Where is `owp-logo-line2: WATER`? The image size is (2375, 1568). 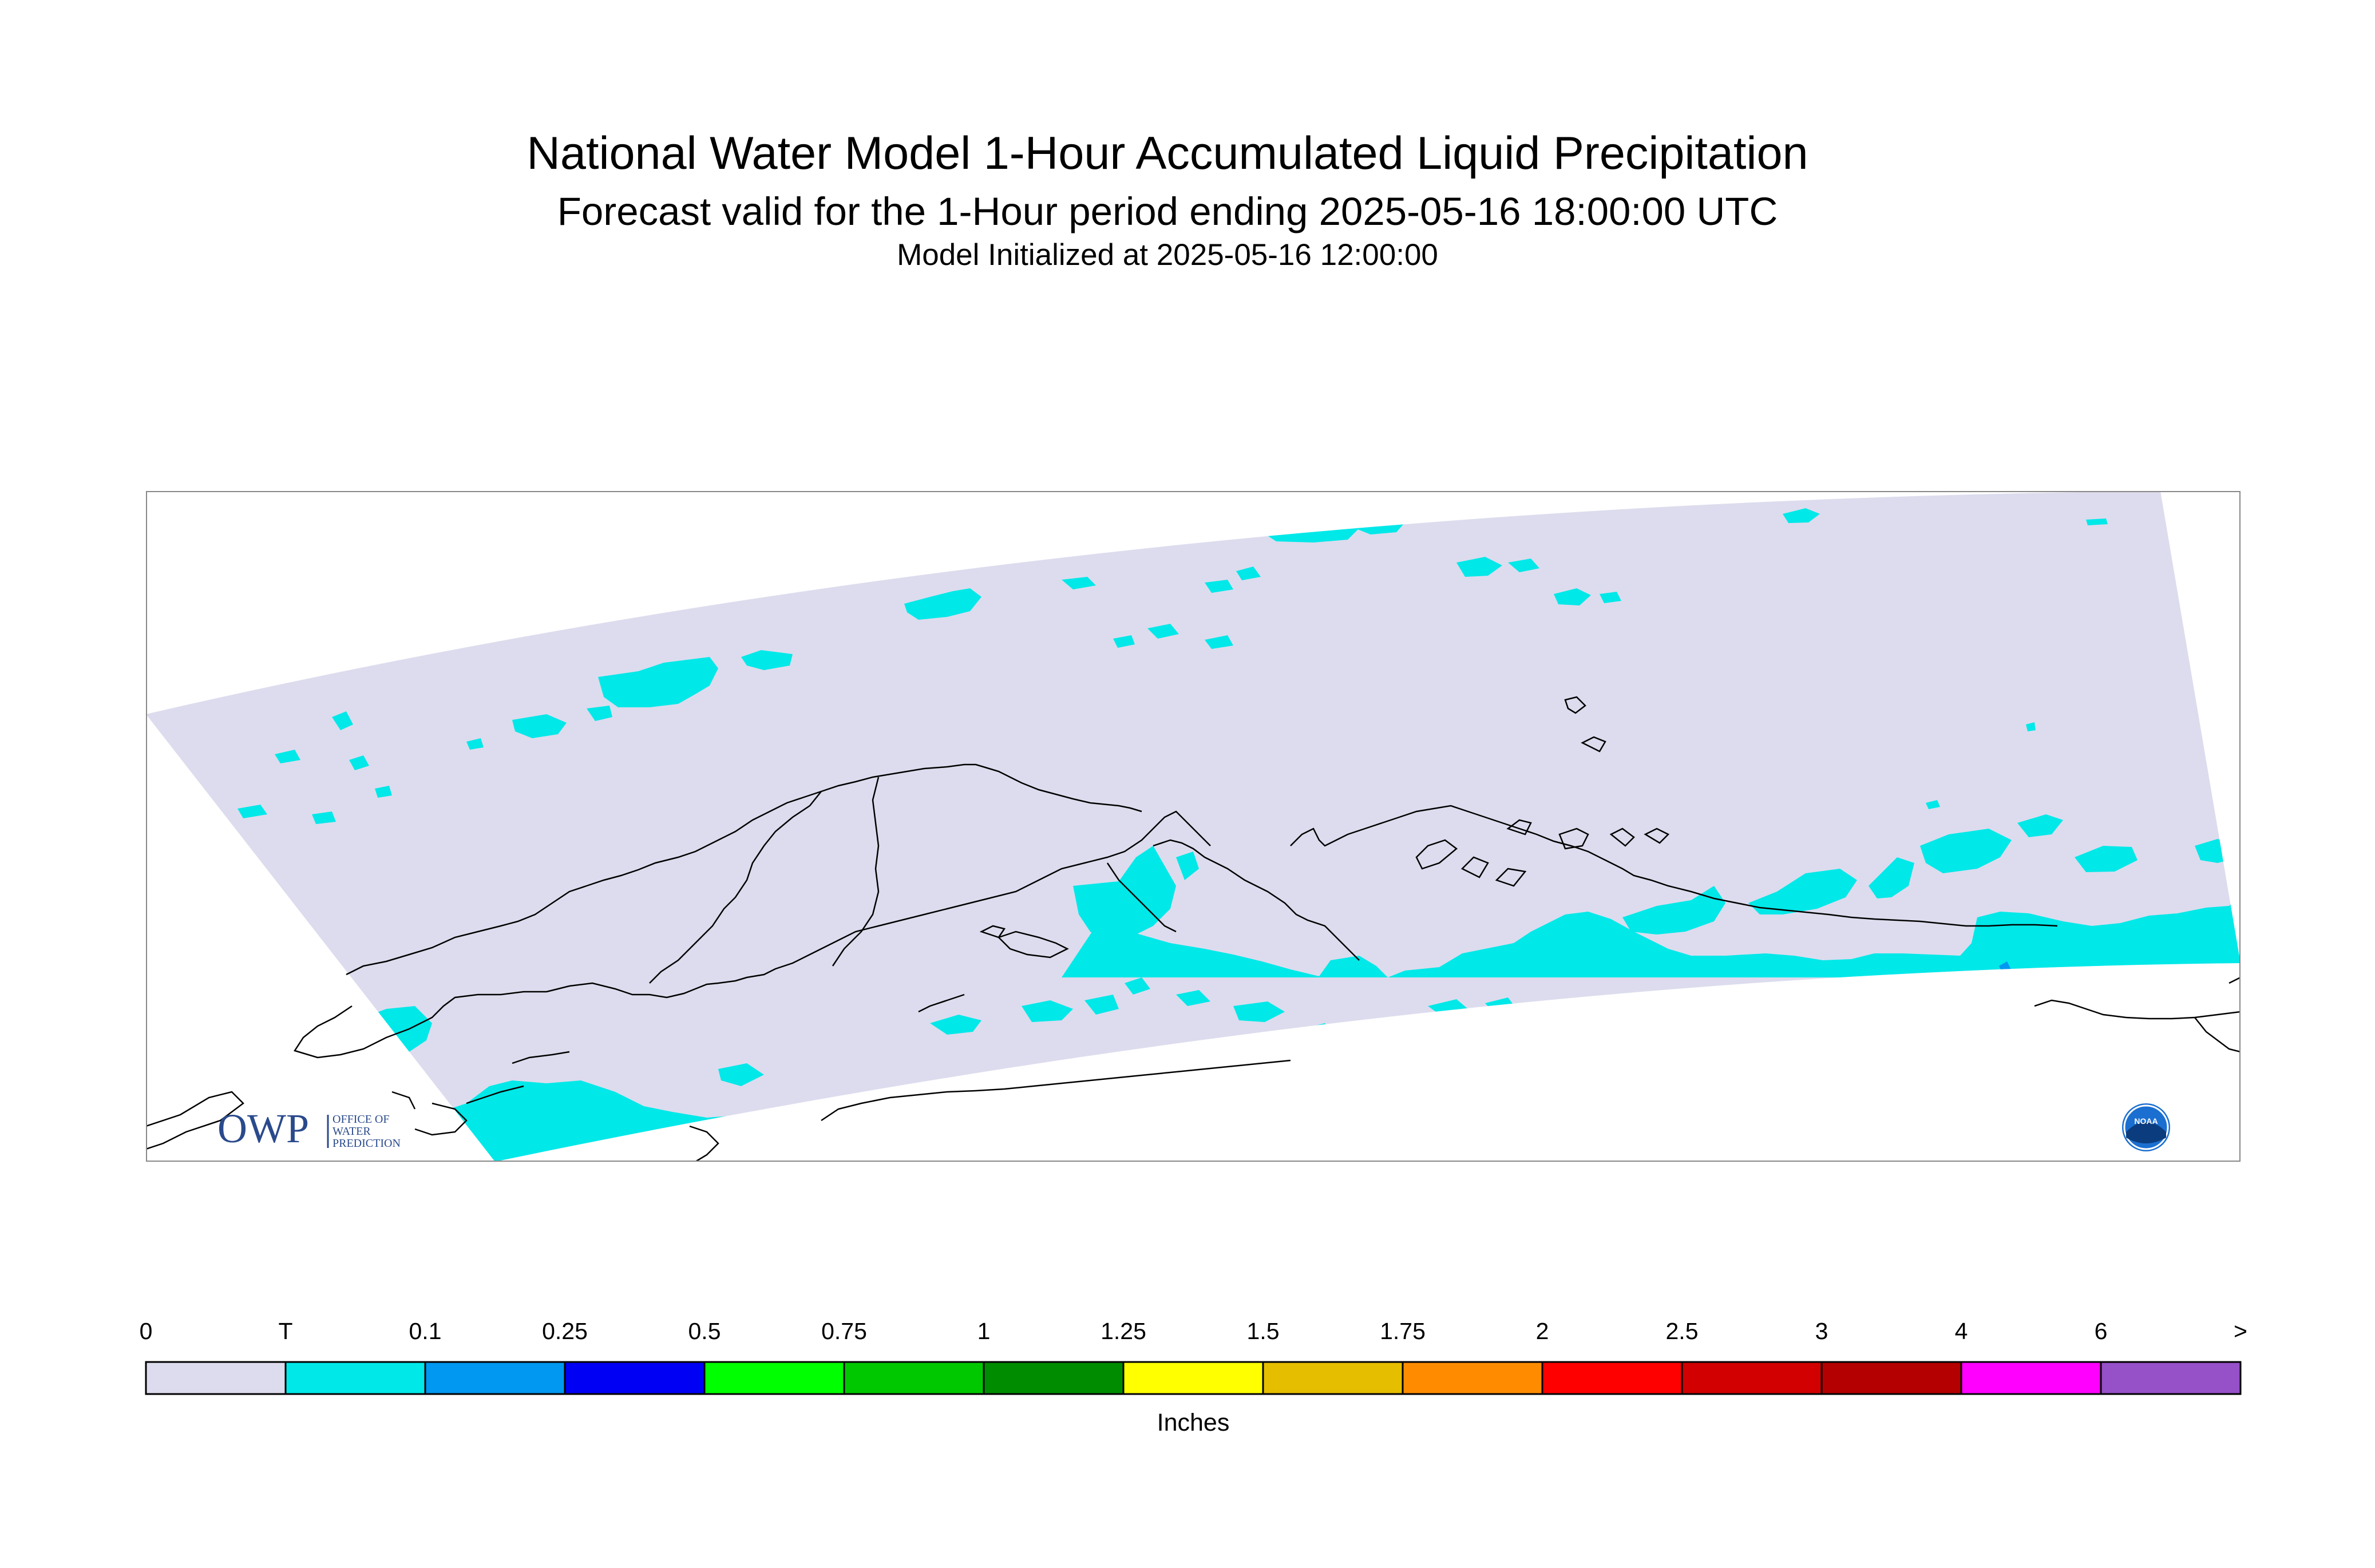
owp-logo-line2: WATER is located at coordinates (352, 1131).